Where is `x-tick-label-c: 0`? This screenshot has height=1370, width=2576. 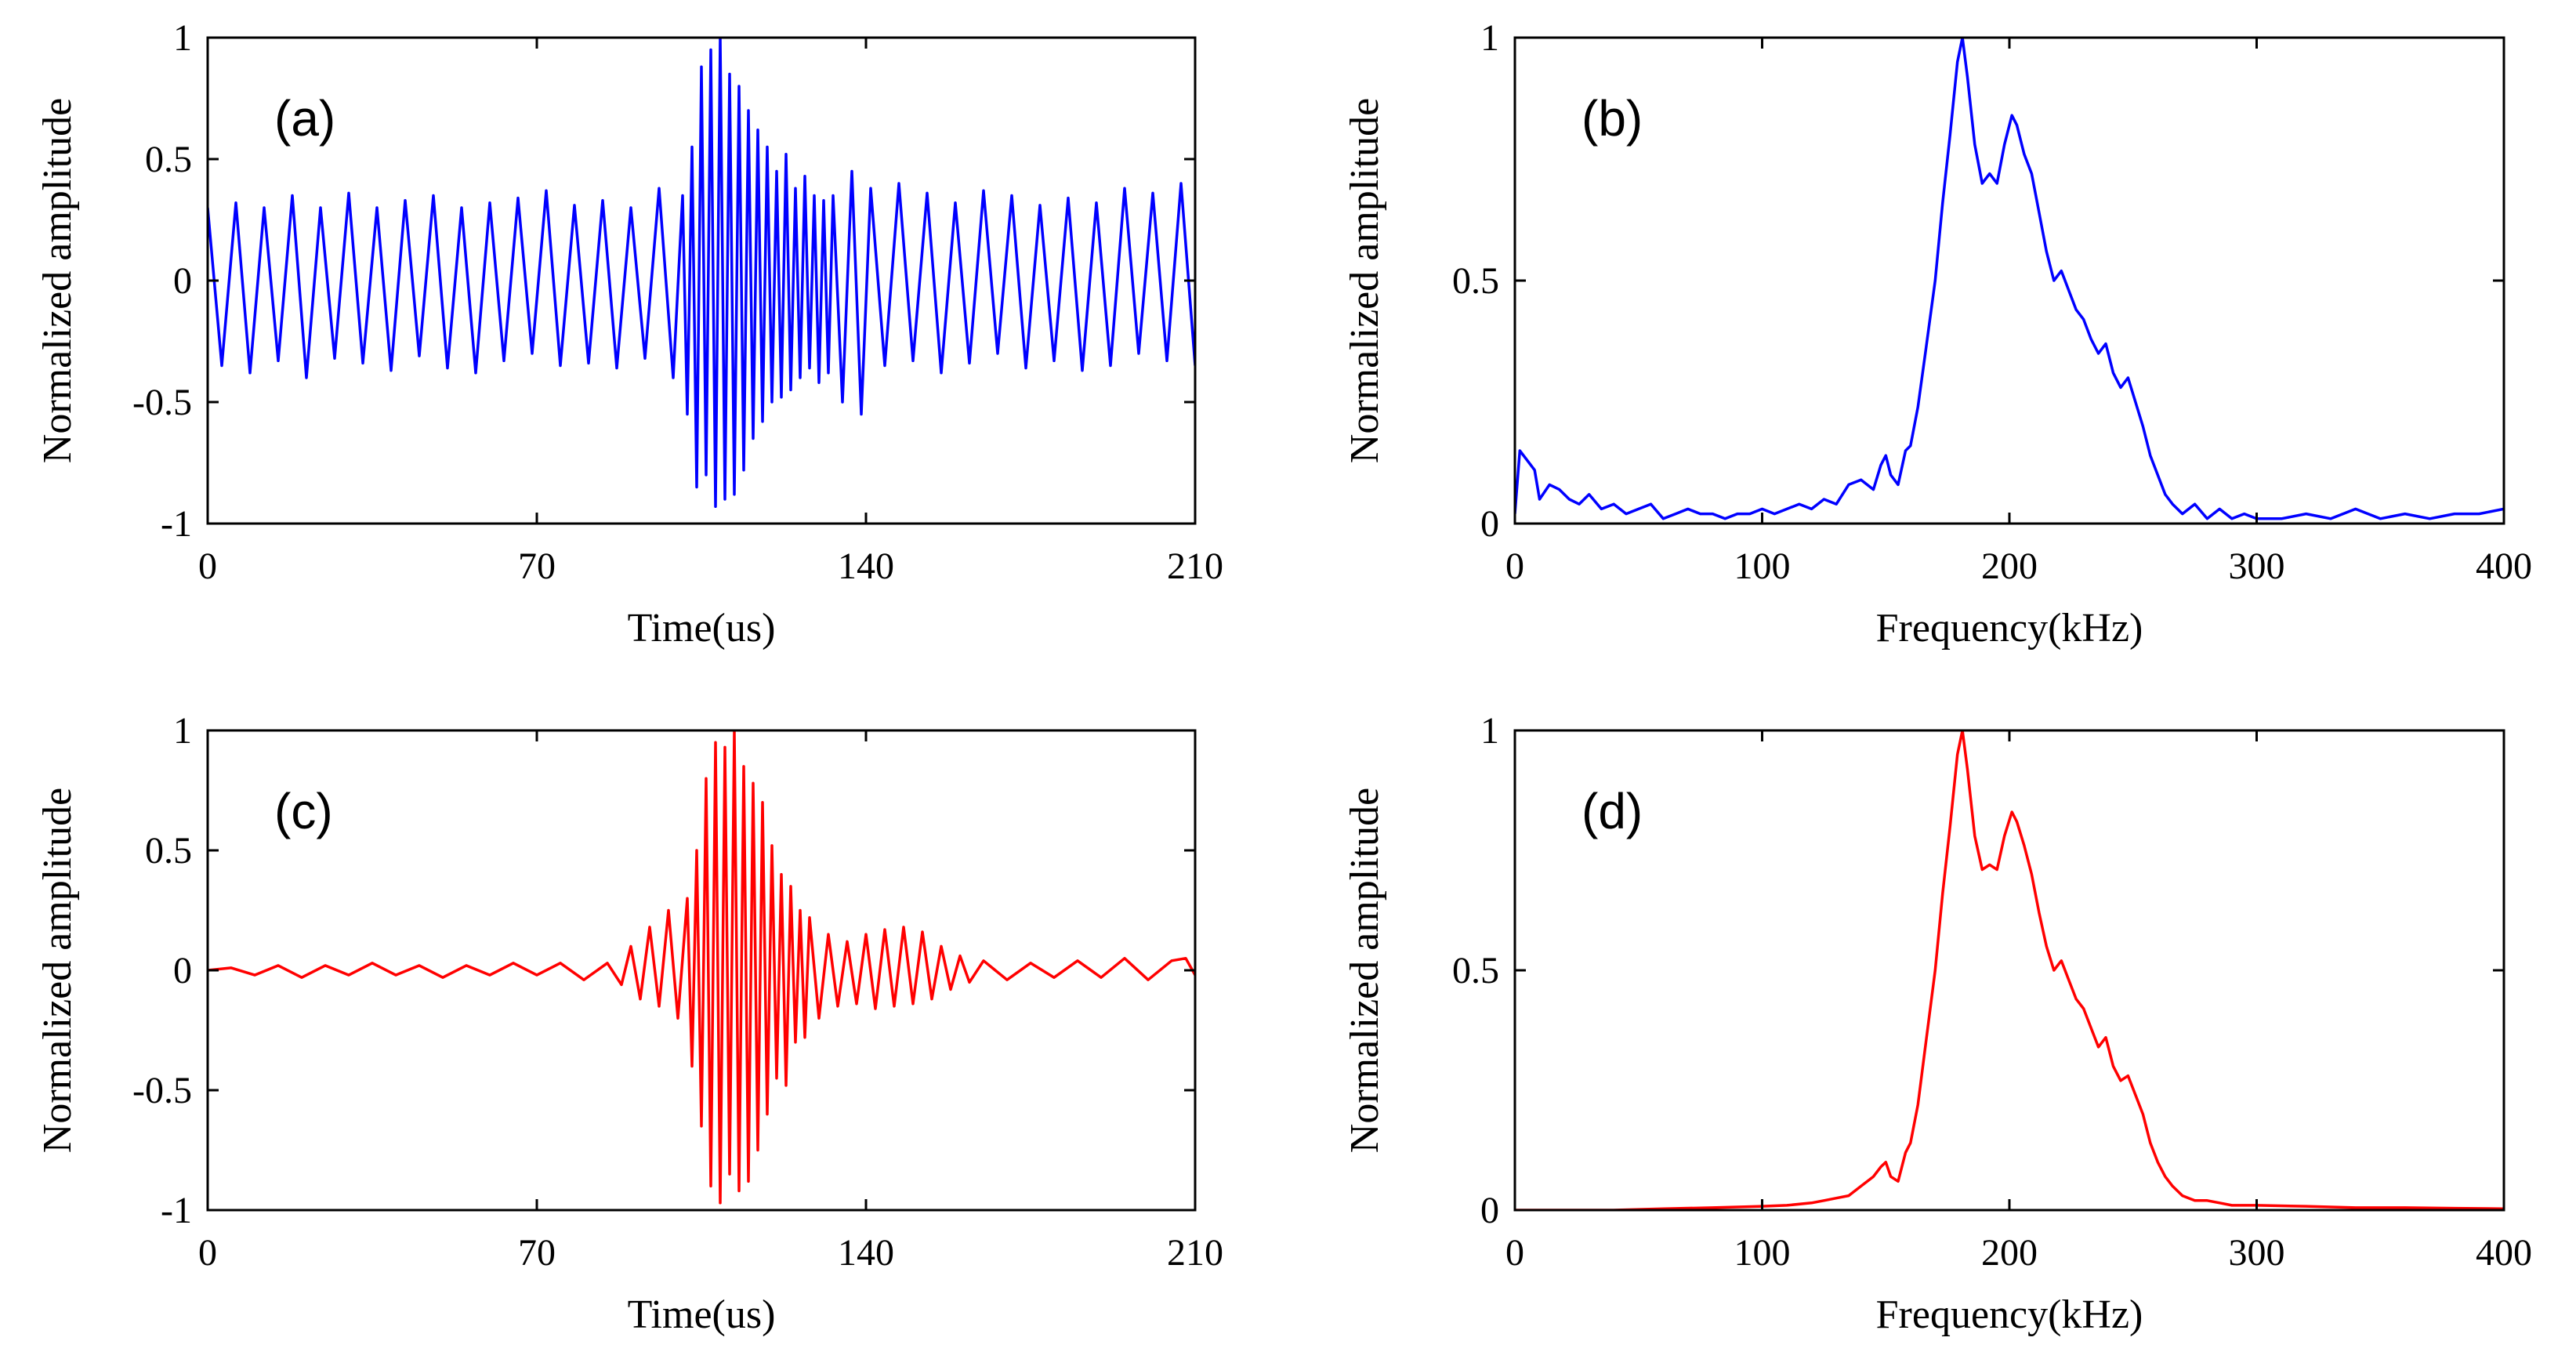 x-tick-label-c: 0 is located at coordinates (207, 1253).